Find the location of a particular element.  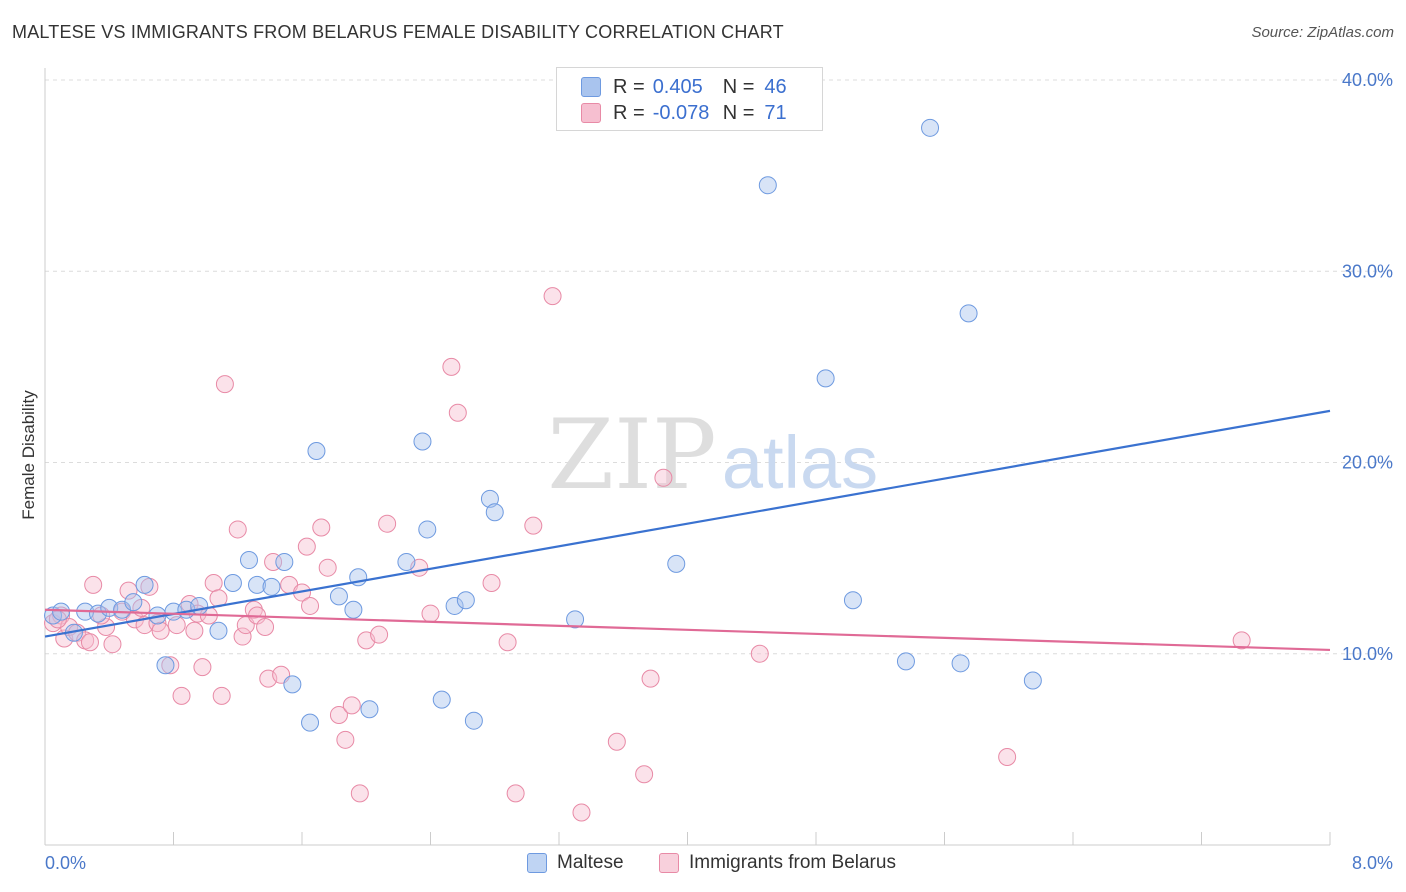

source-label: Source: ZipAtlas.com is located at coordinates (1322, 32).